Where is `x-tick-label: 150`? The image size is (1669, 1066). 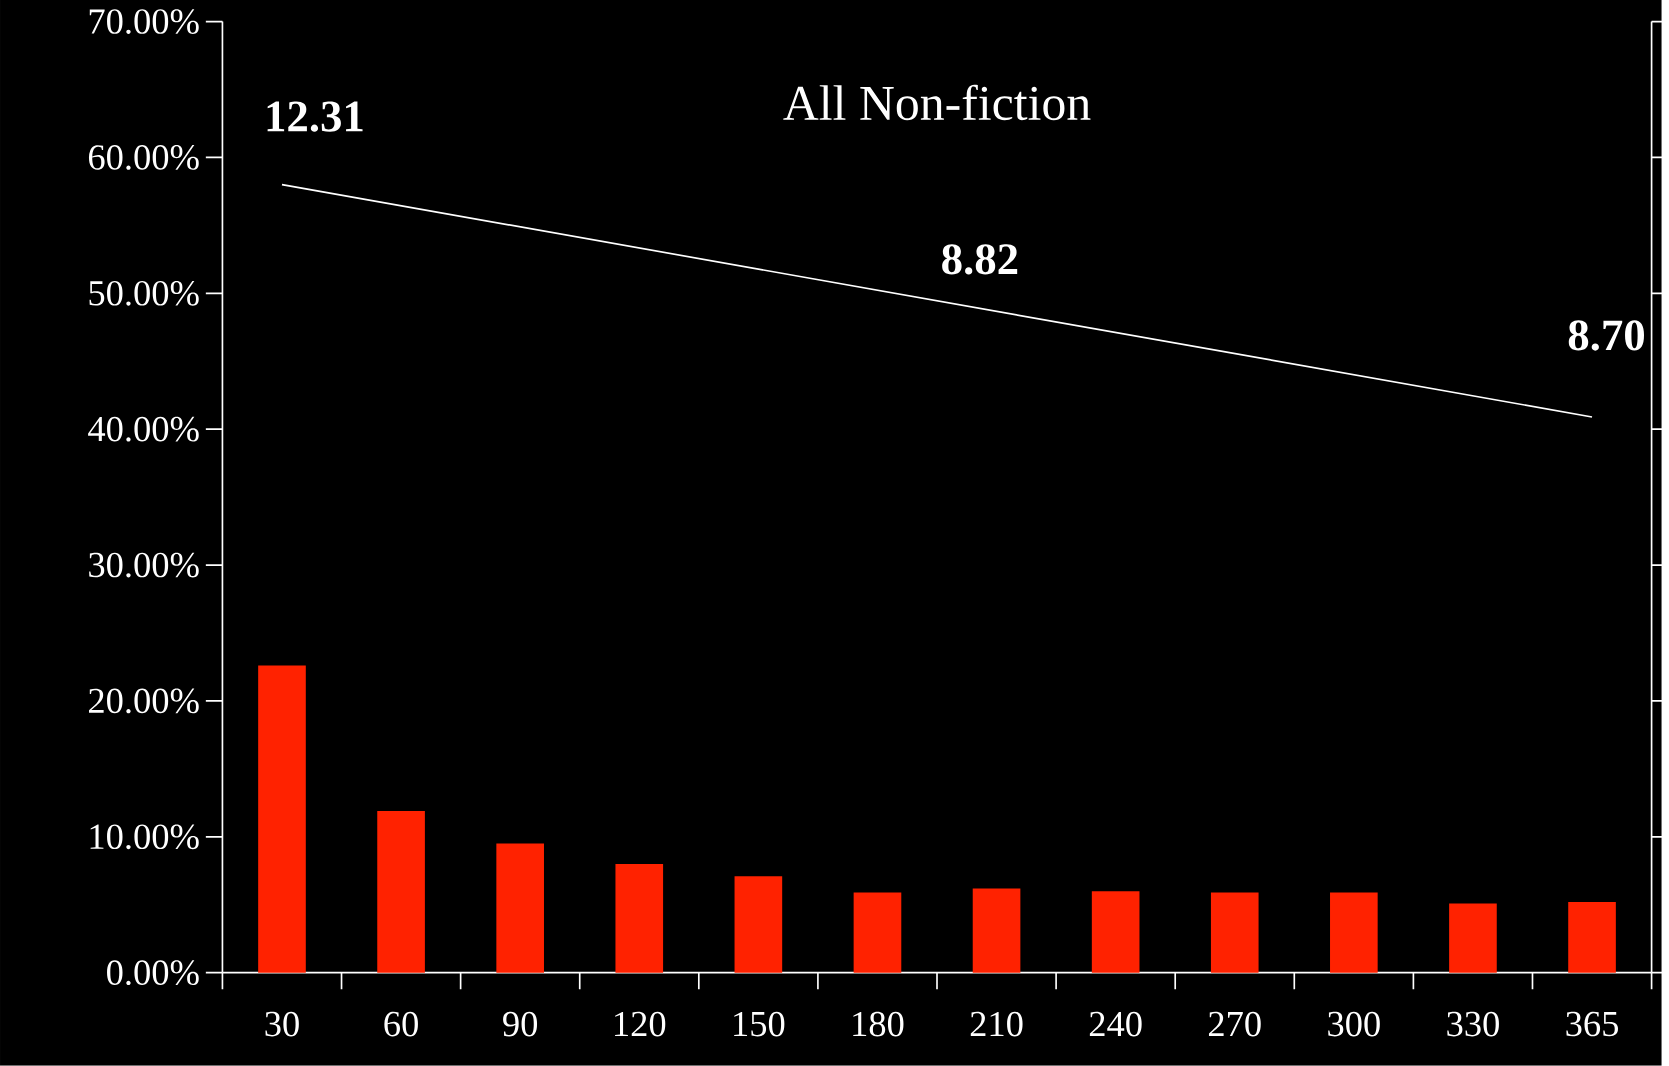
x-tick-label: 150 is located at coordinates (759, 1024).